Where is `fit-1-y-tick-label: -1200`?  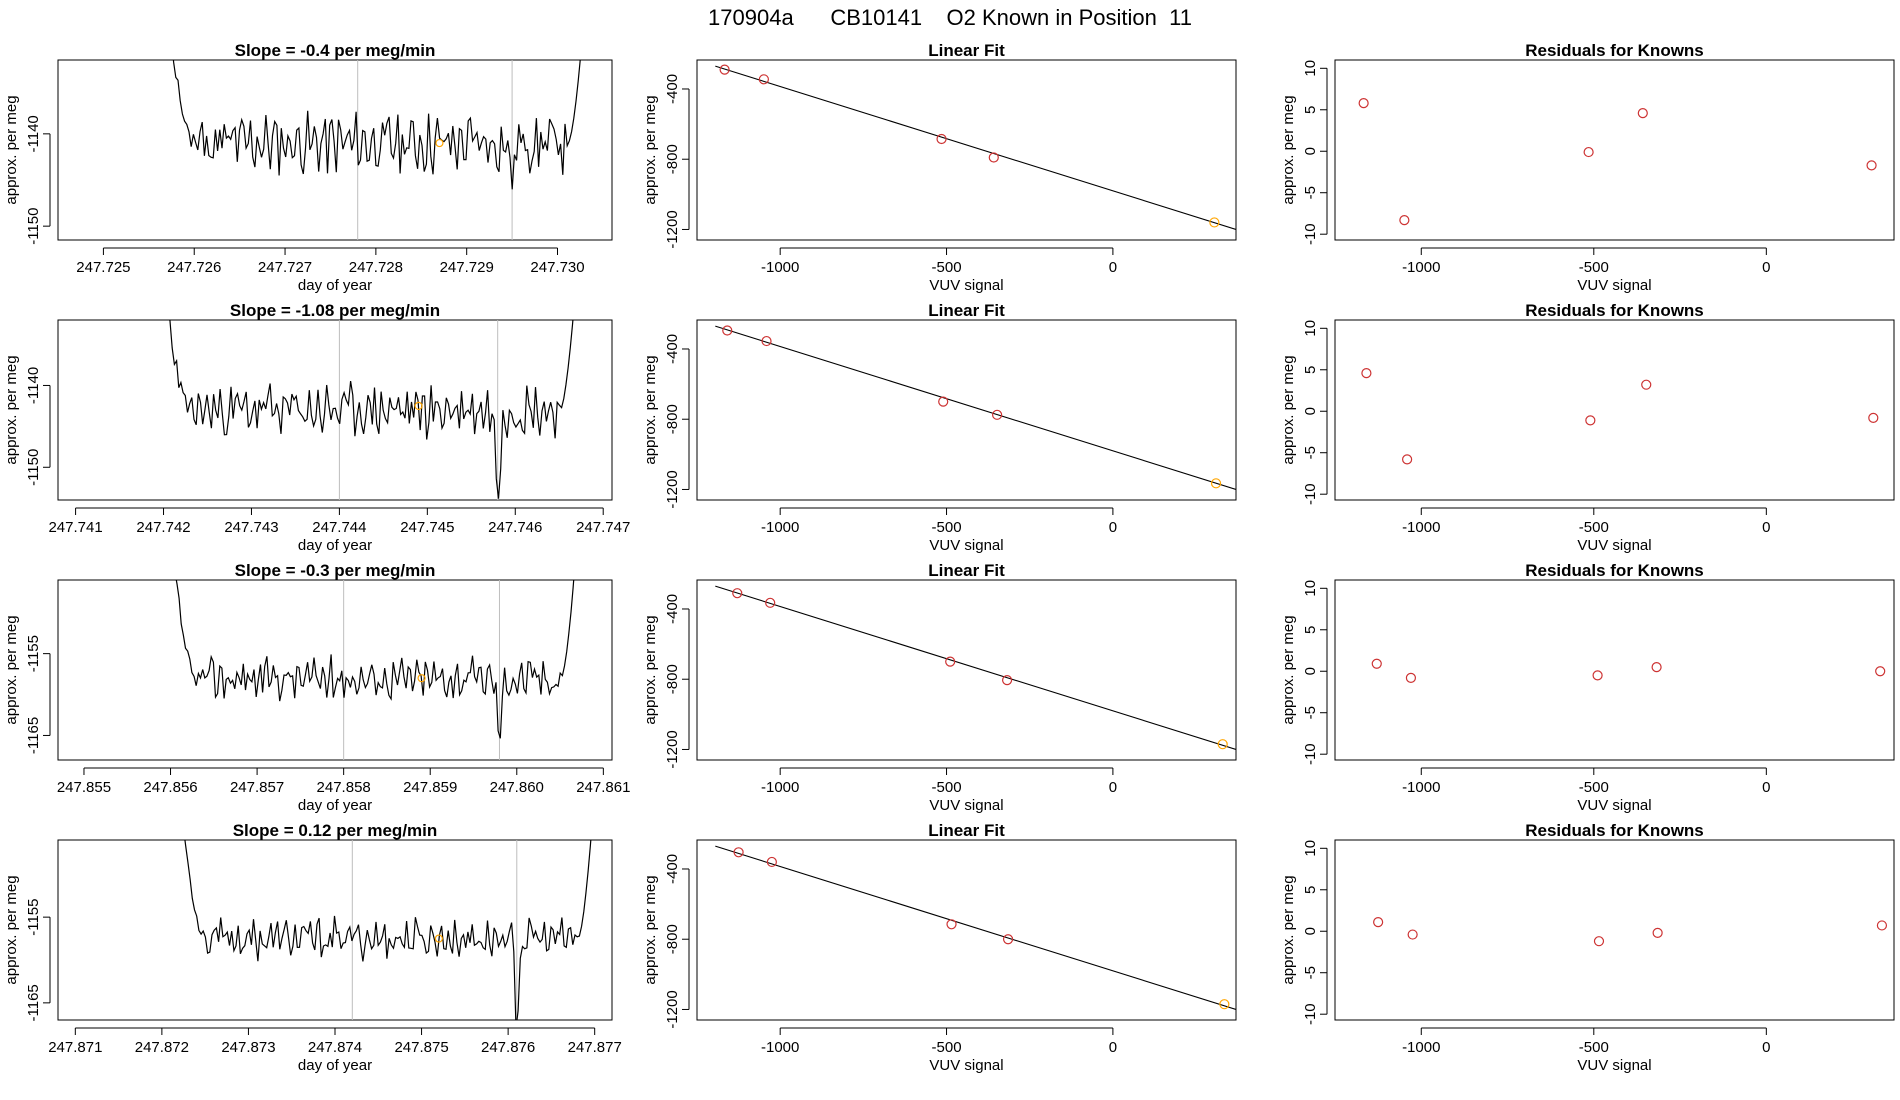 fit-1-y-tick-label: -1200 is located at coordinates (672, 229).